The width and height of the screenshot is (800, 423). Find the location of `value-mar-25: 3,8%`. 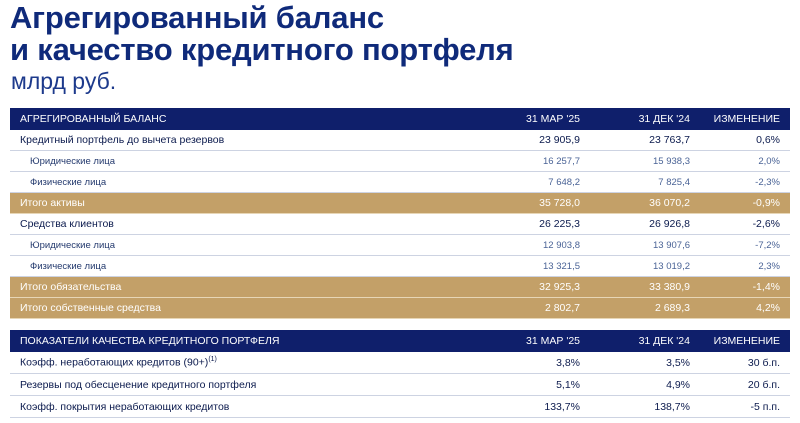

value-mar-25: 3,8% is located at coordinates (515, 363).